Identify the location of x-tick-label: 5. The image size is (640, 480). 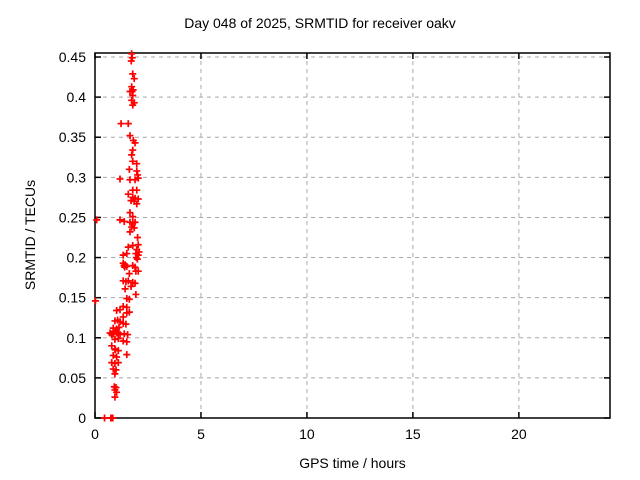
(201, 434).